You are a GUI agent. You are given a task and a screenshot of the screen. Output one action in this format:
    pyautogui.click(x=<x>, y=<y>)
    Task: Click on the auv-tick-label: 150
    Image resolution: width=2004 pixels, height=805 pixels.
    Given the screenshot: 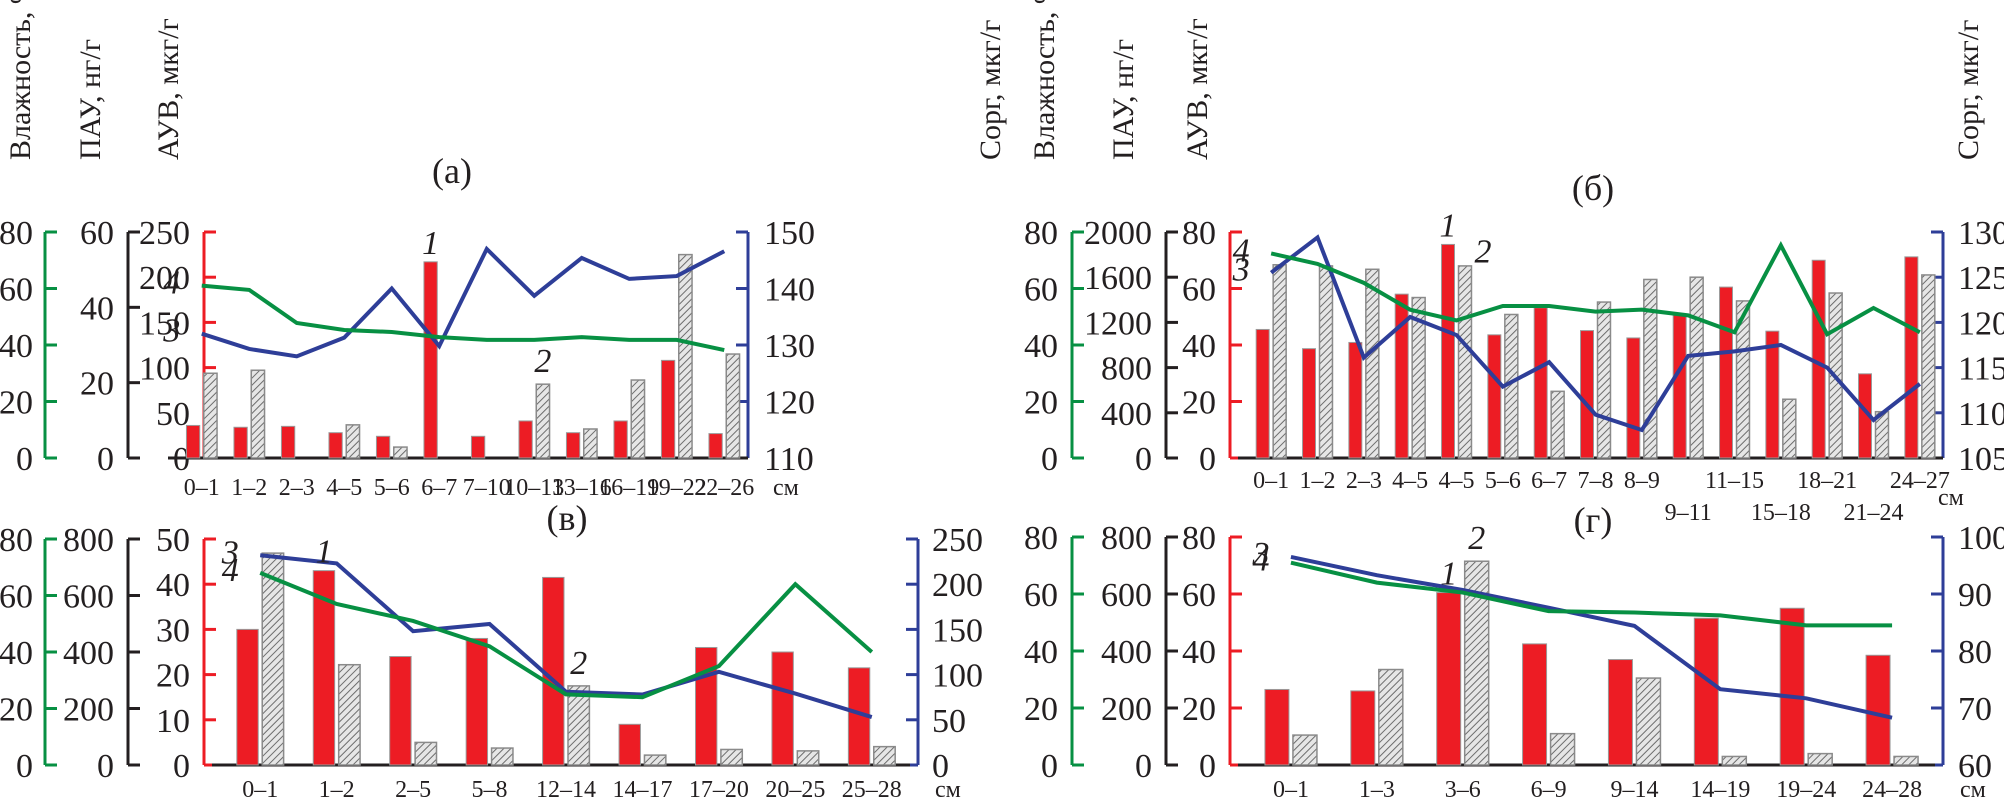 What is the action you would take?
    pyautogui.click(x=164, y=323)
    